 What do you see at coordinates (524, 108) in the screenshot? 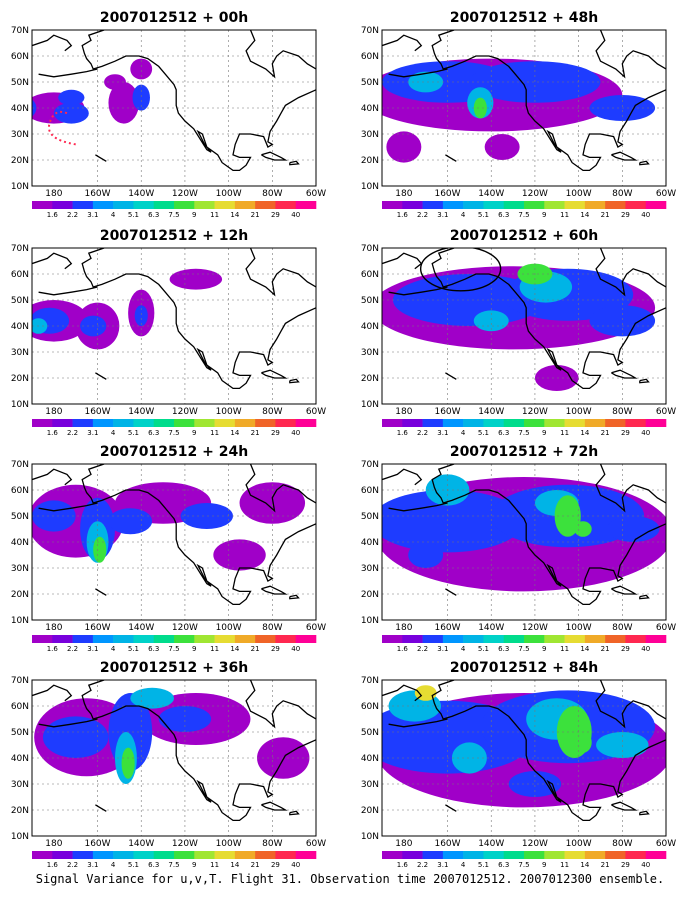
I see `map-frame` at bounding box center [524, 108].